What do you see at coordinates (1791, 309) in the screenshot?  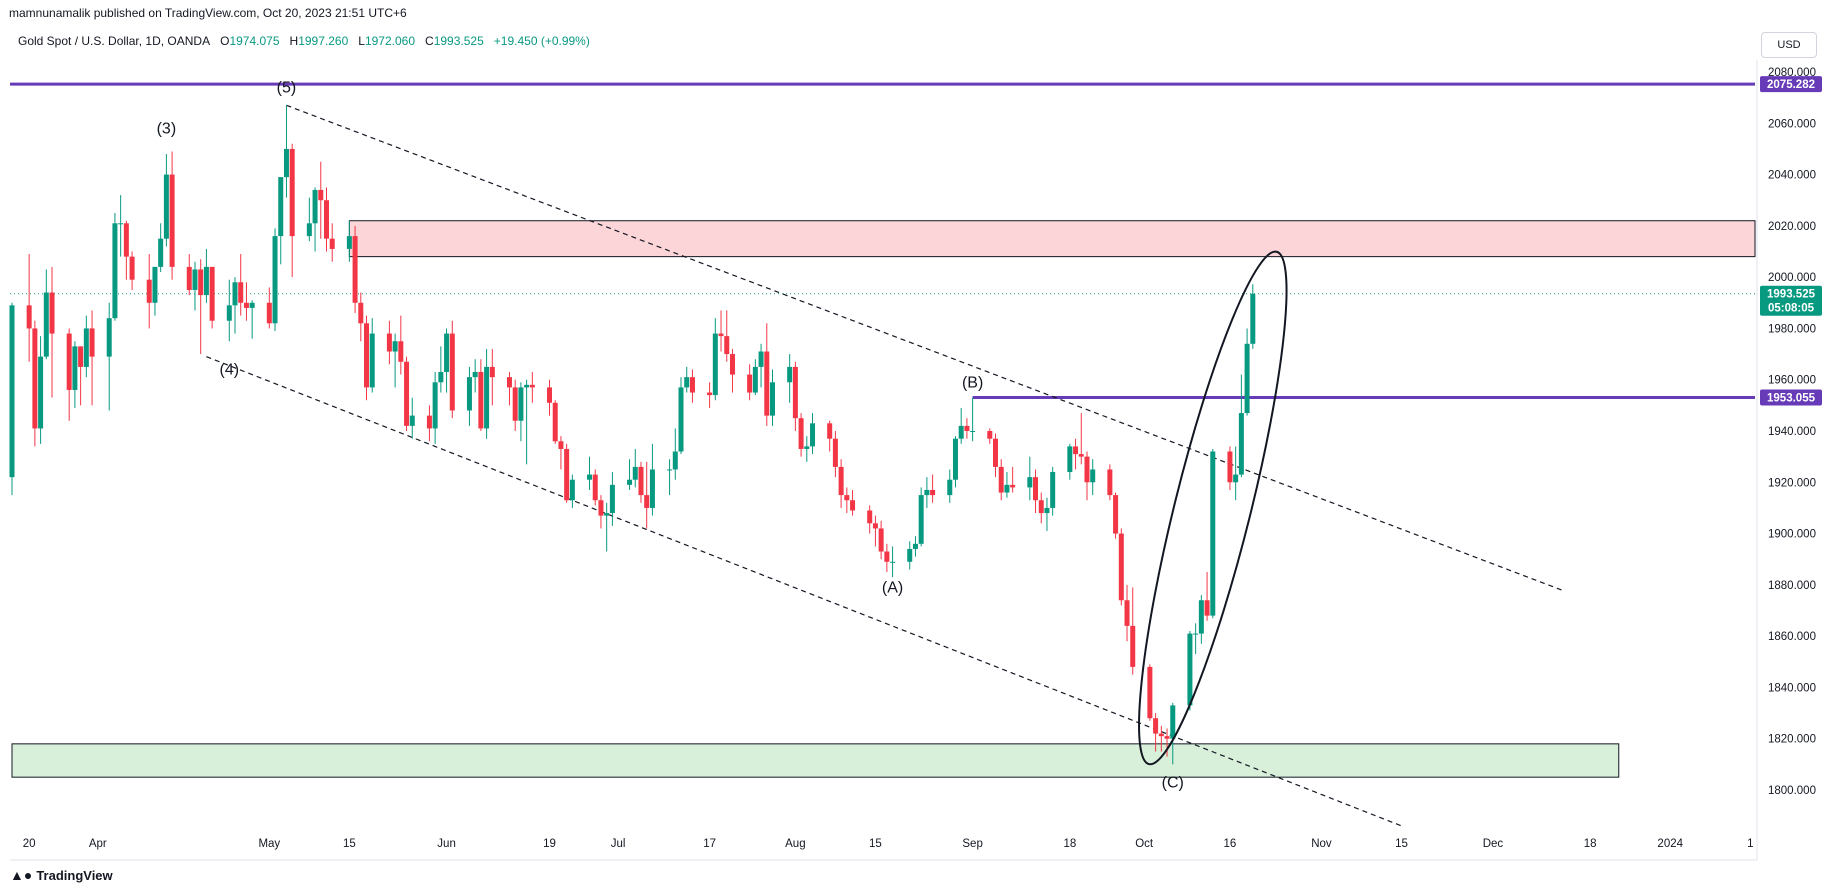 I see `last-price-badge-text: 05:08:05` at bounding box center [1791, 309].